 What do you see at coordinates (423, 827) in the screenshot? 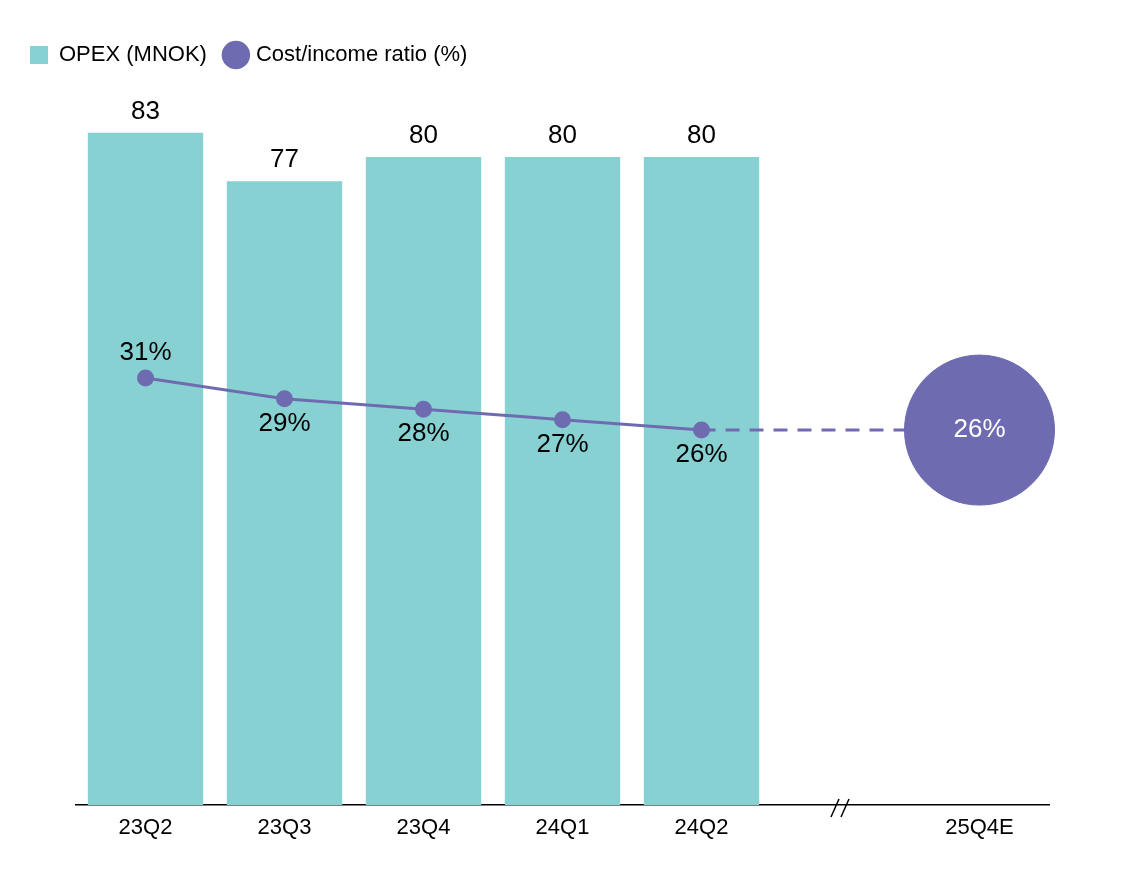
I see `x-tick-label: 23Q4` at bounding box center [423, 827].